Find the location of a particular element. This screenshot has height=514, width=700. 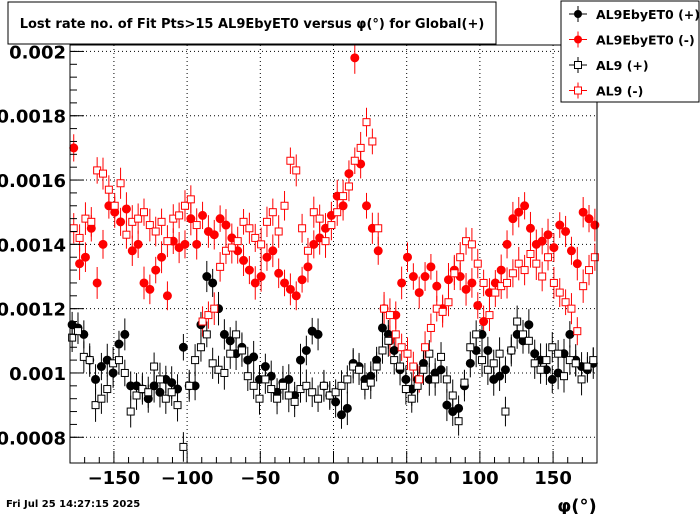

y-tick-label: 0.0012 is located at coordinates (33, 310).